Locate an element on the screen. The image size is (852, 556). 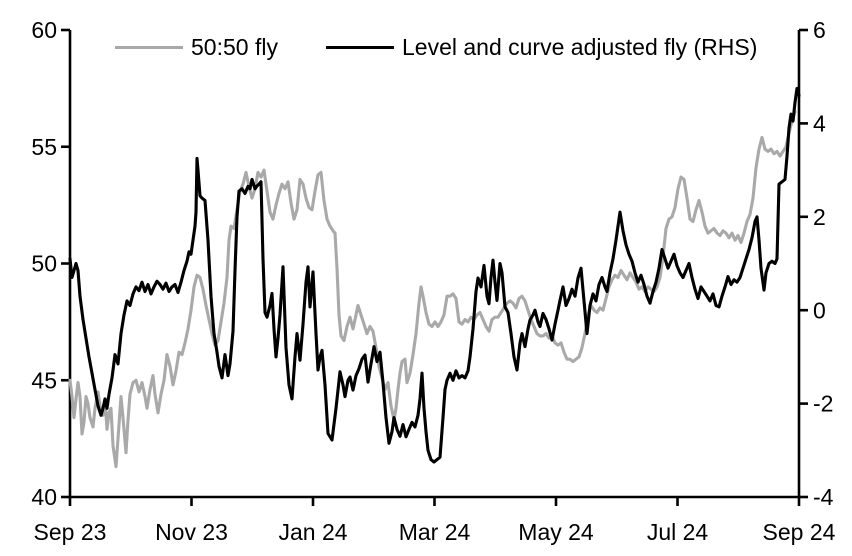
x-axis-tick-label: Sep 24 is located at coordinates (799, 532).